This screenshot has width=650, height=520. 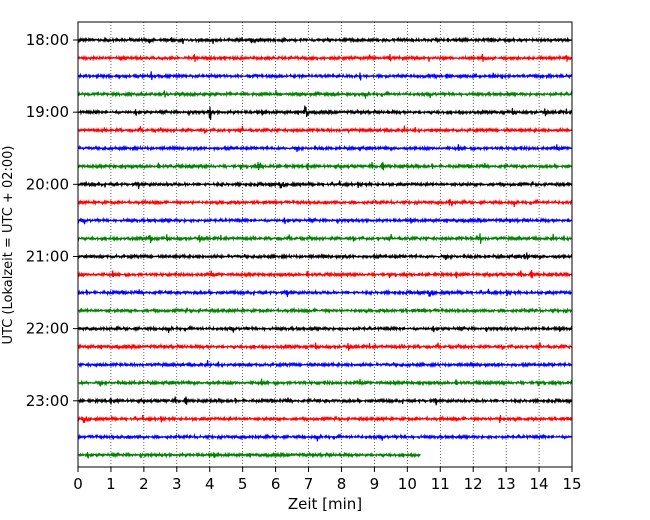 I want to click on y-tick-label: 19:00, so click(x=47, y=112).